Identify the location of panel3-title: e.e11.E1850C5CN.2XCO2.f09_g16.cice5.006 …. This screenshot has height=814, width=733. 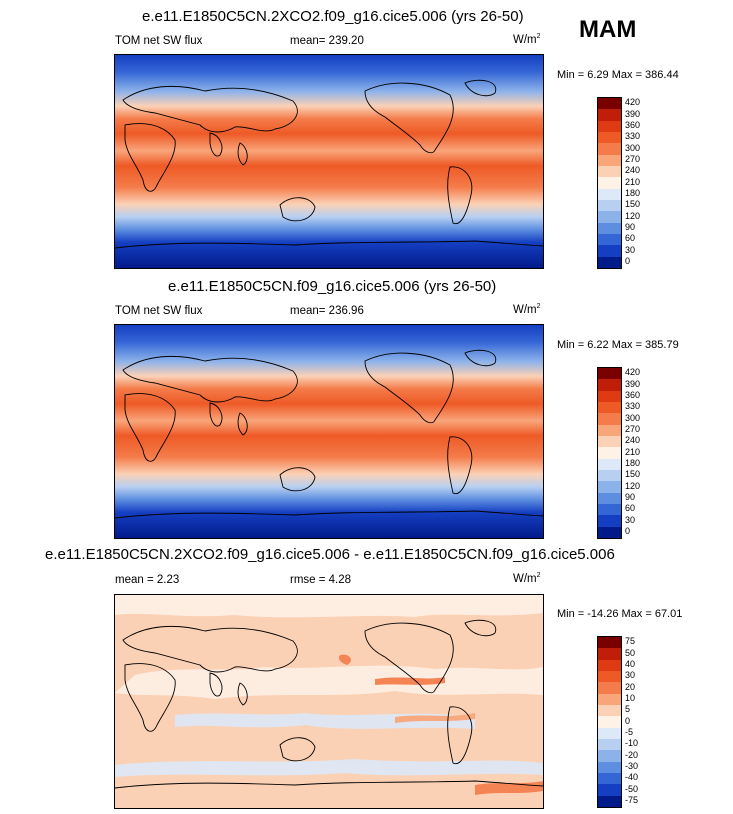
(330, 554).